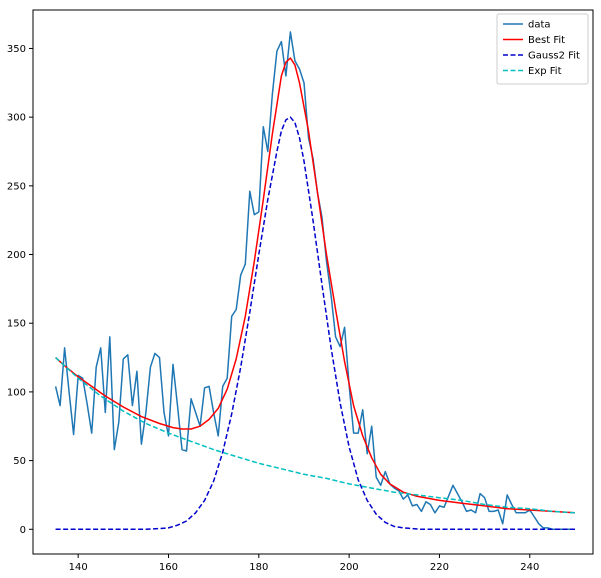  I want to click on legend-entry: data, so click(539, 25).